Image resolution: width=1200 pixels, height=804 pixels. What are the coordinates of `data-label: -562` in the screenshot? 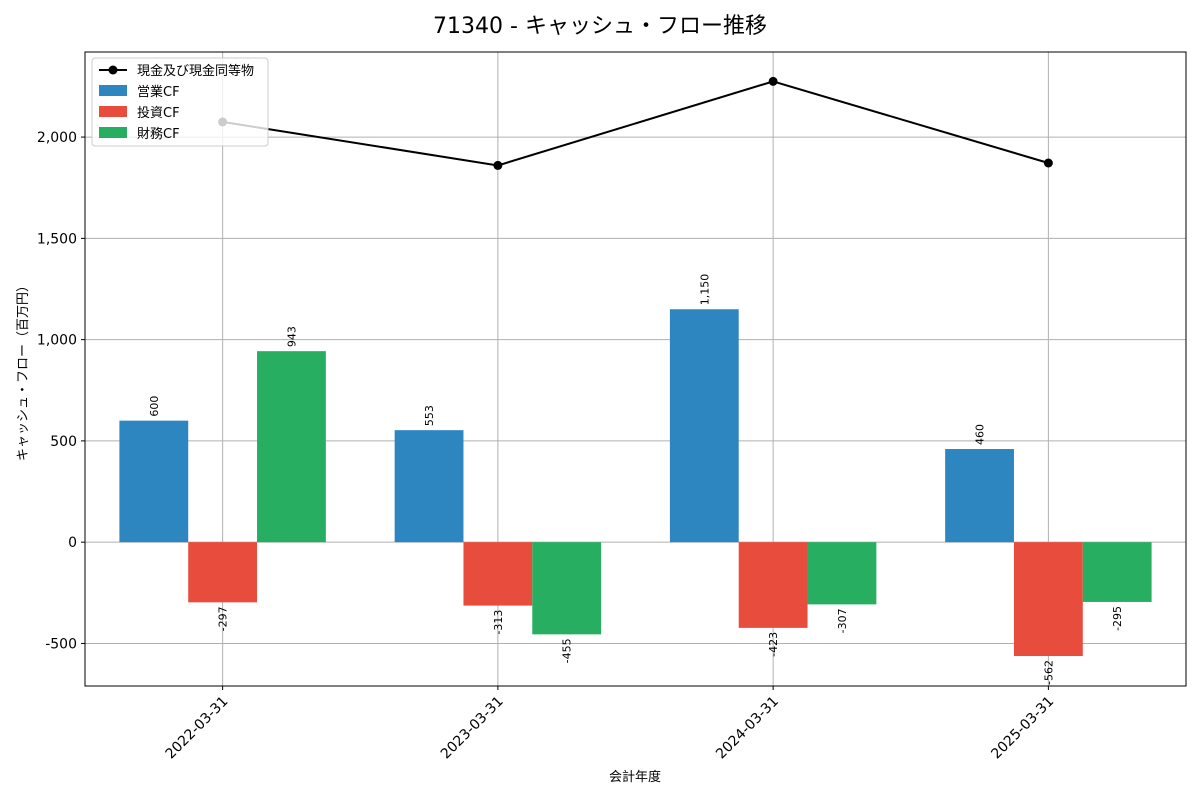 It's located at (1048, 672).